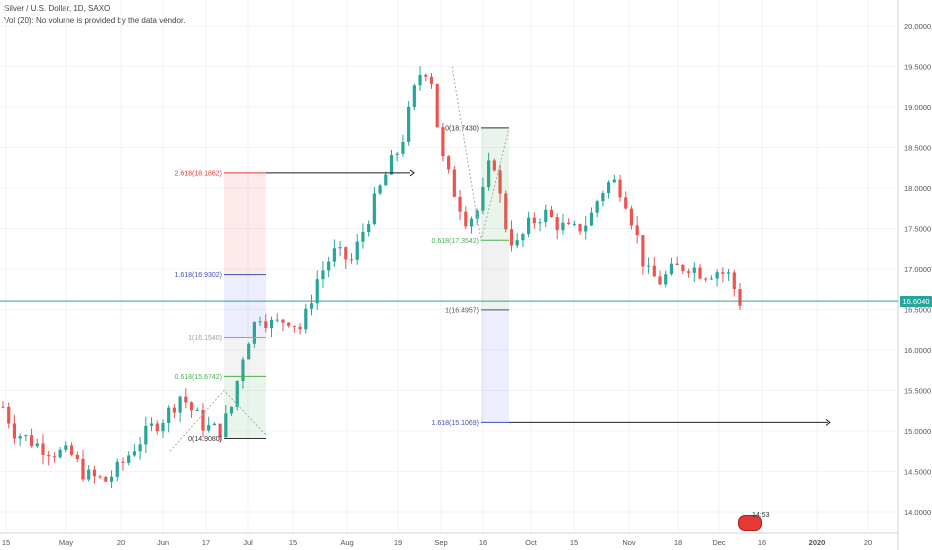  I want to click on flag-icon, so click(750, 523).